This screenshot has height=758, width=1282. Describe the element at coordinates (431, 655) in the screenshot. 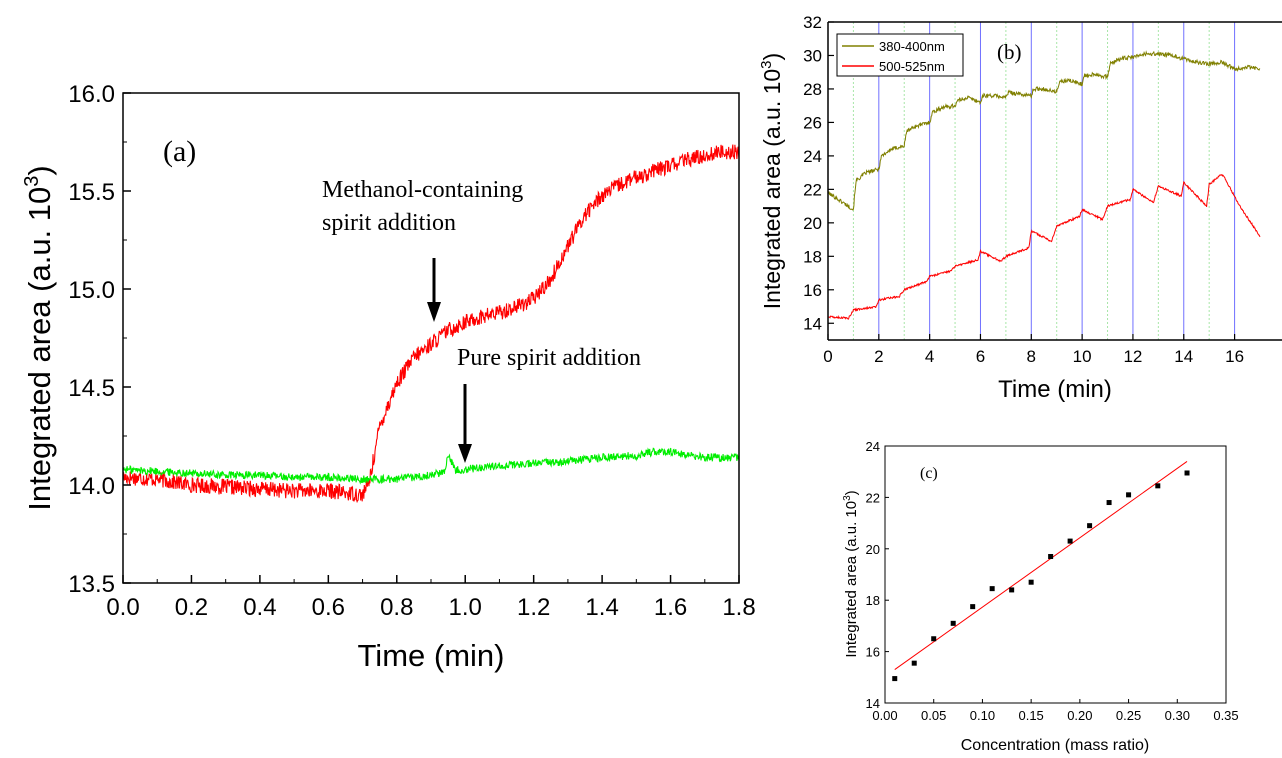

I see `panel-a-x-axis-title: Time (min)` at that location.